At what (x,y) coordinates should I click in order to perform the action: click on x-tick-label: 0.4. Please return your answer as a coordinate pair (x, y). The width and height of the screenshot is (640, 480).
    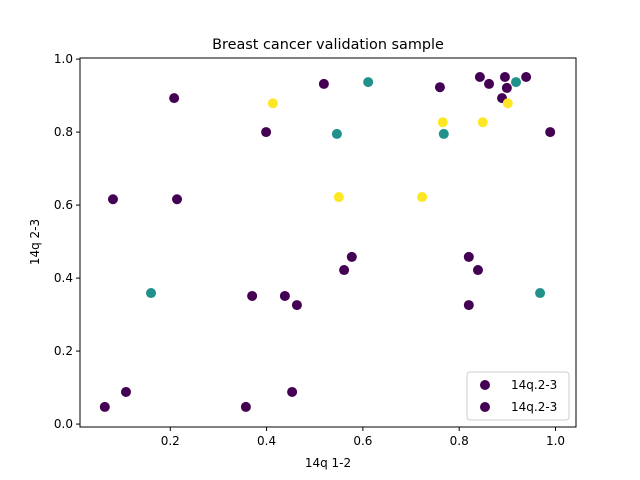
    Looking at the image, I should click on (266, 441).